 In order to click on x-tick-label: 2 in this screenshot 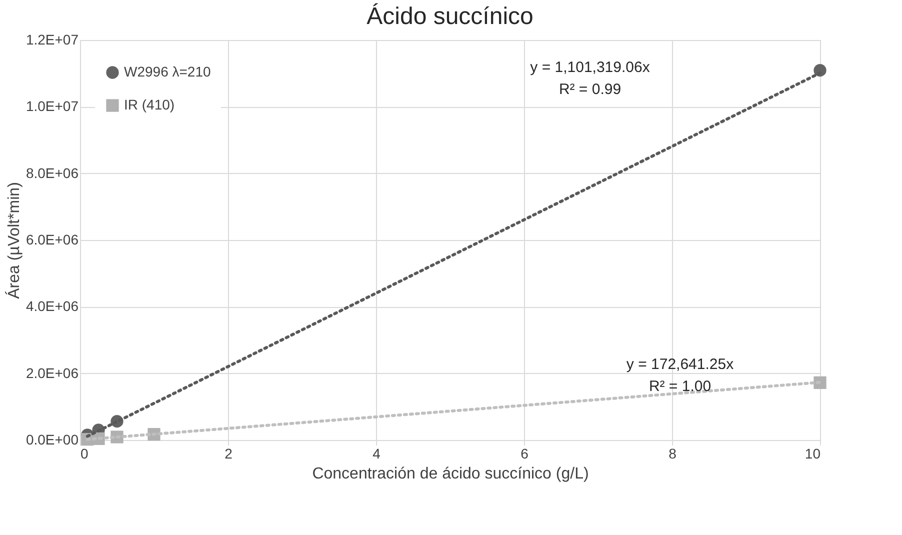, I will do `click(228, 454)`.